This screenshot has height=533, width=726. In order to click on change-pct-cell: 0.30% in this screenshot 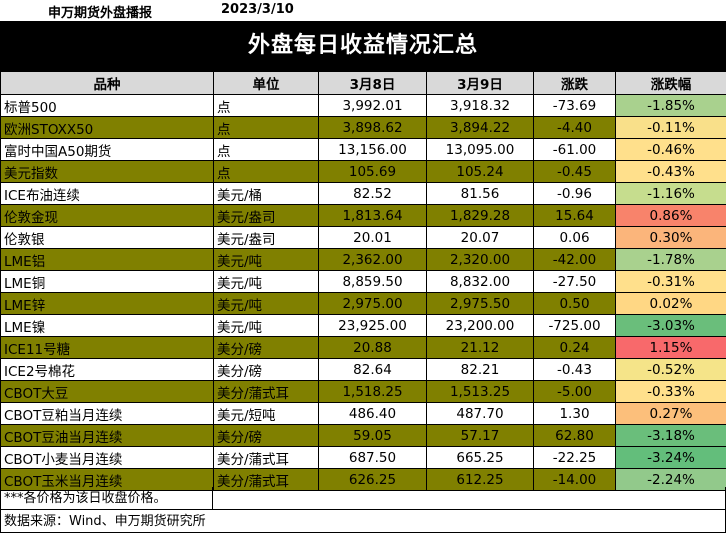, I will do `click(670, 237)`.